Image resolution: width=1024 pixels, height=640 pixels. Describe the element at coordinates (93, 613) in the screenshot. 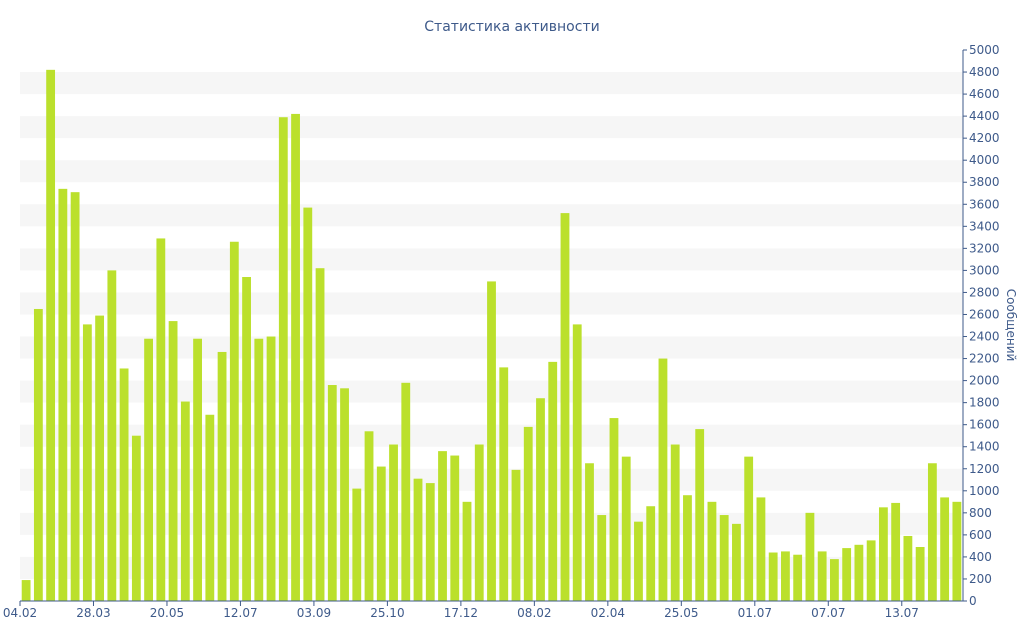

I see `x-tick-label: 28.03` at that location.